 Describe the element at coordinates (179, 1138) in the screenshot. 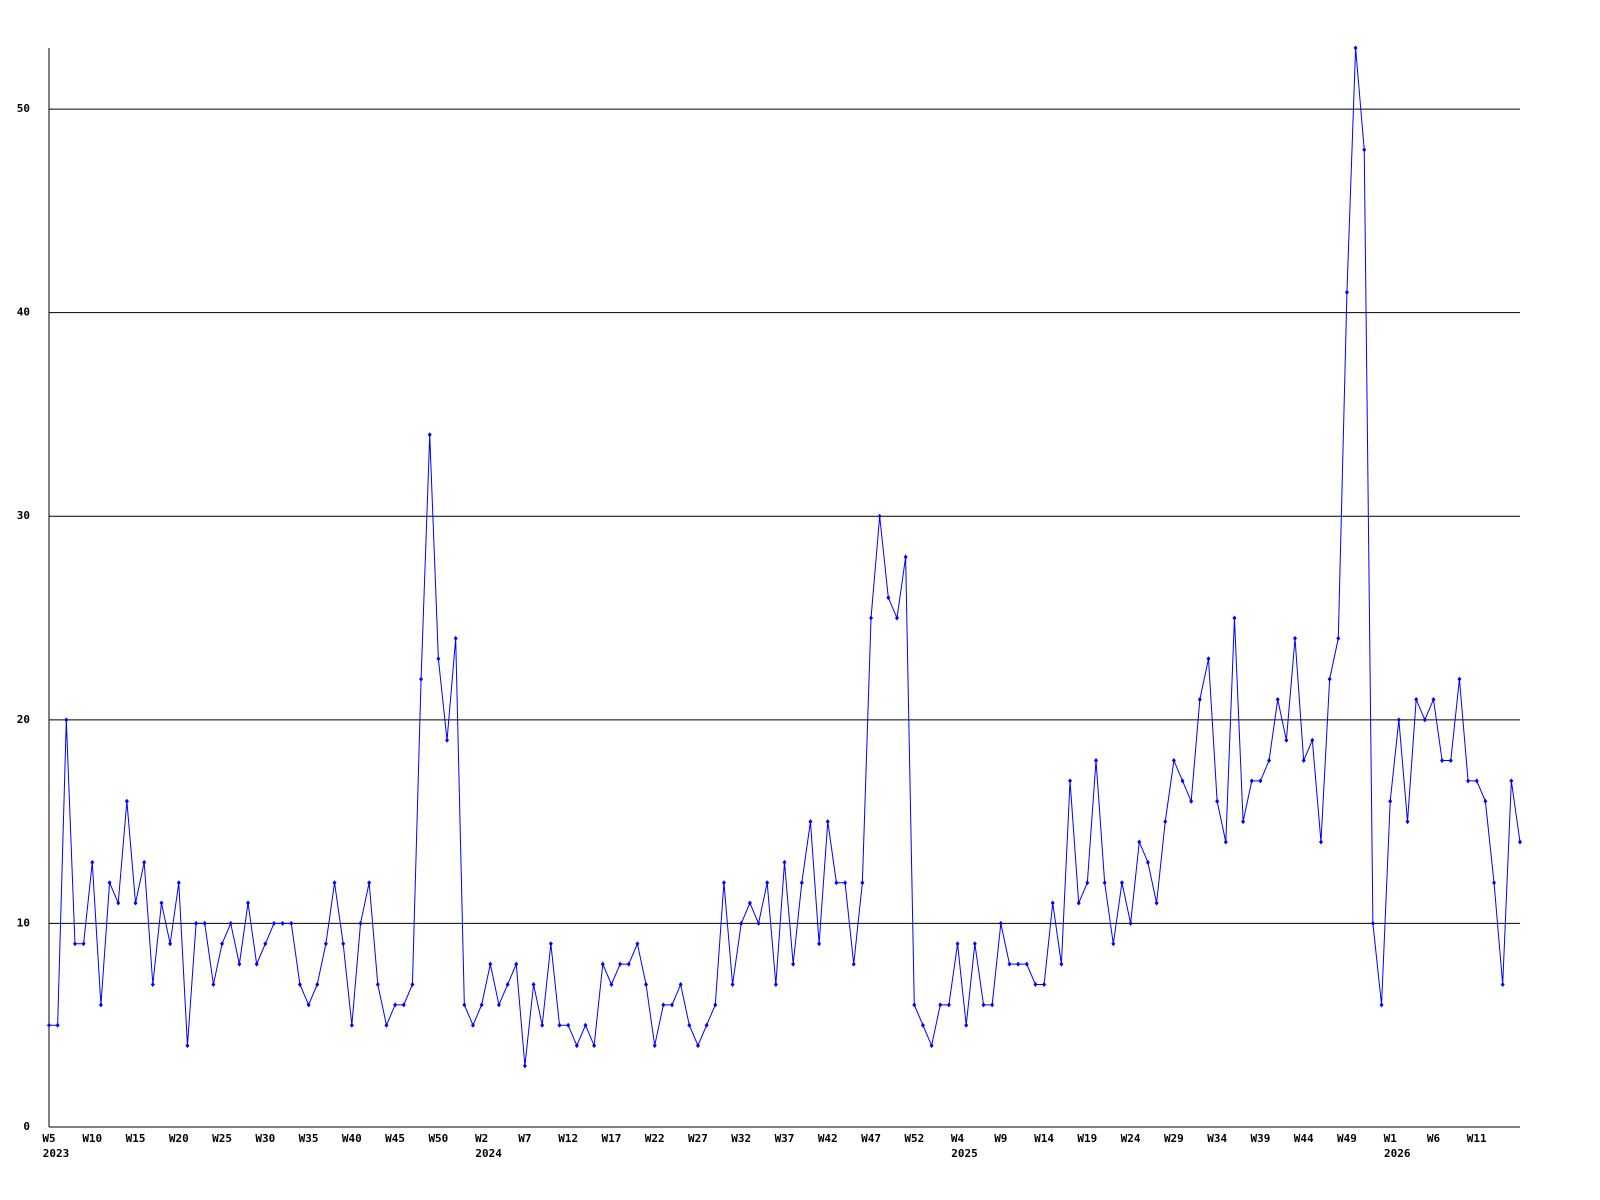

I see `x-tick-label: W20` at that location.